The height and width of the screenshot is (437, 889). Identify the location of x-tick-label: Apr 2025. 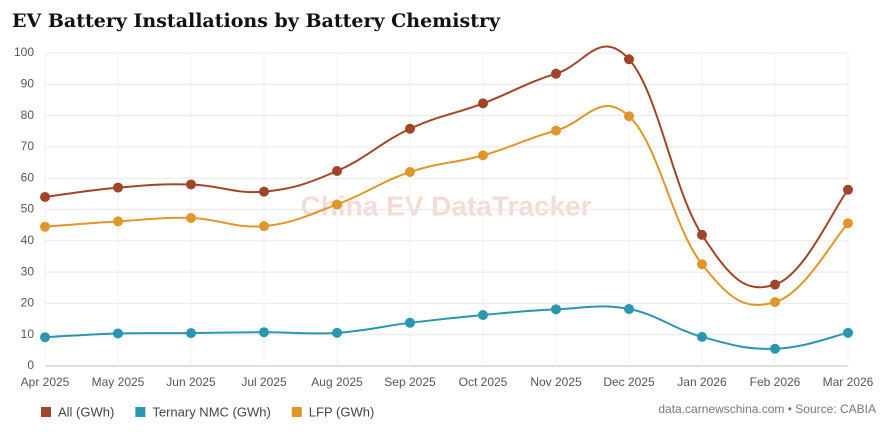
(45, 382).